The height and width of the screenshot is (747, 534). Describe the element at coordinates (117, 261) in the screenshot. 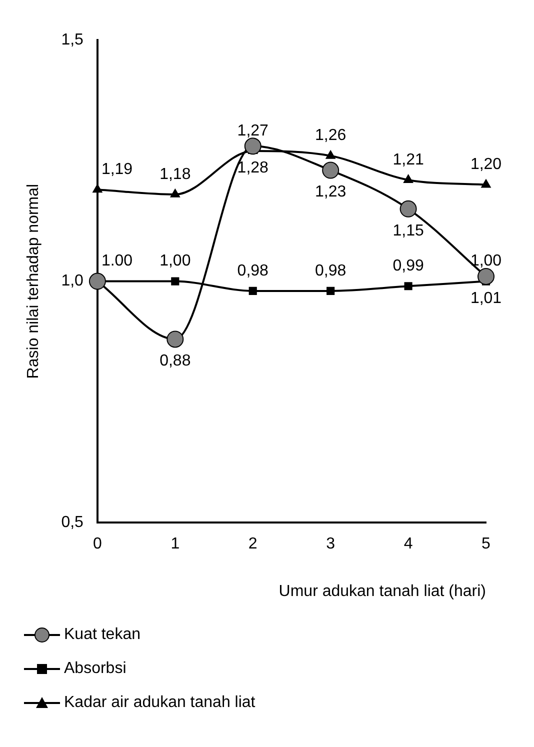

I see `data-label: 1.00` at that location.